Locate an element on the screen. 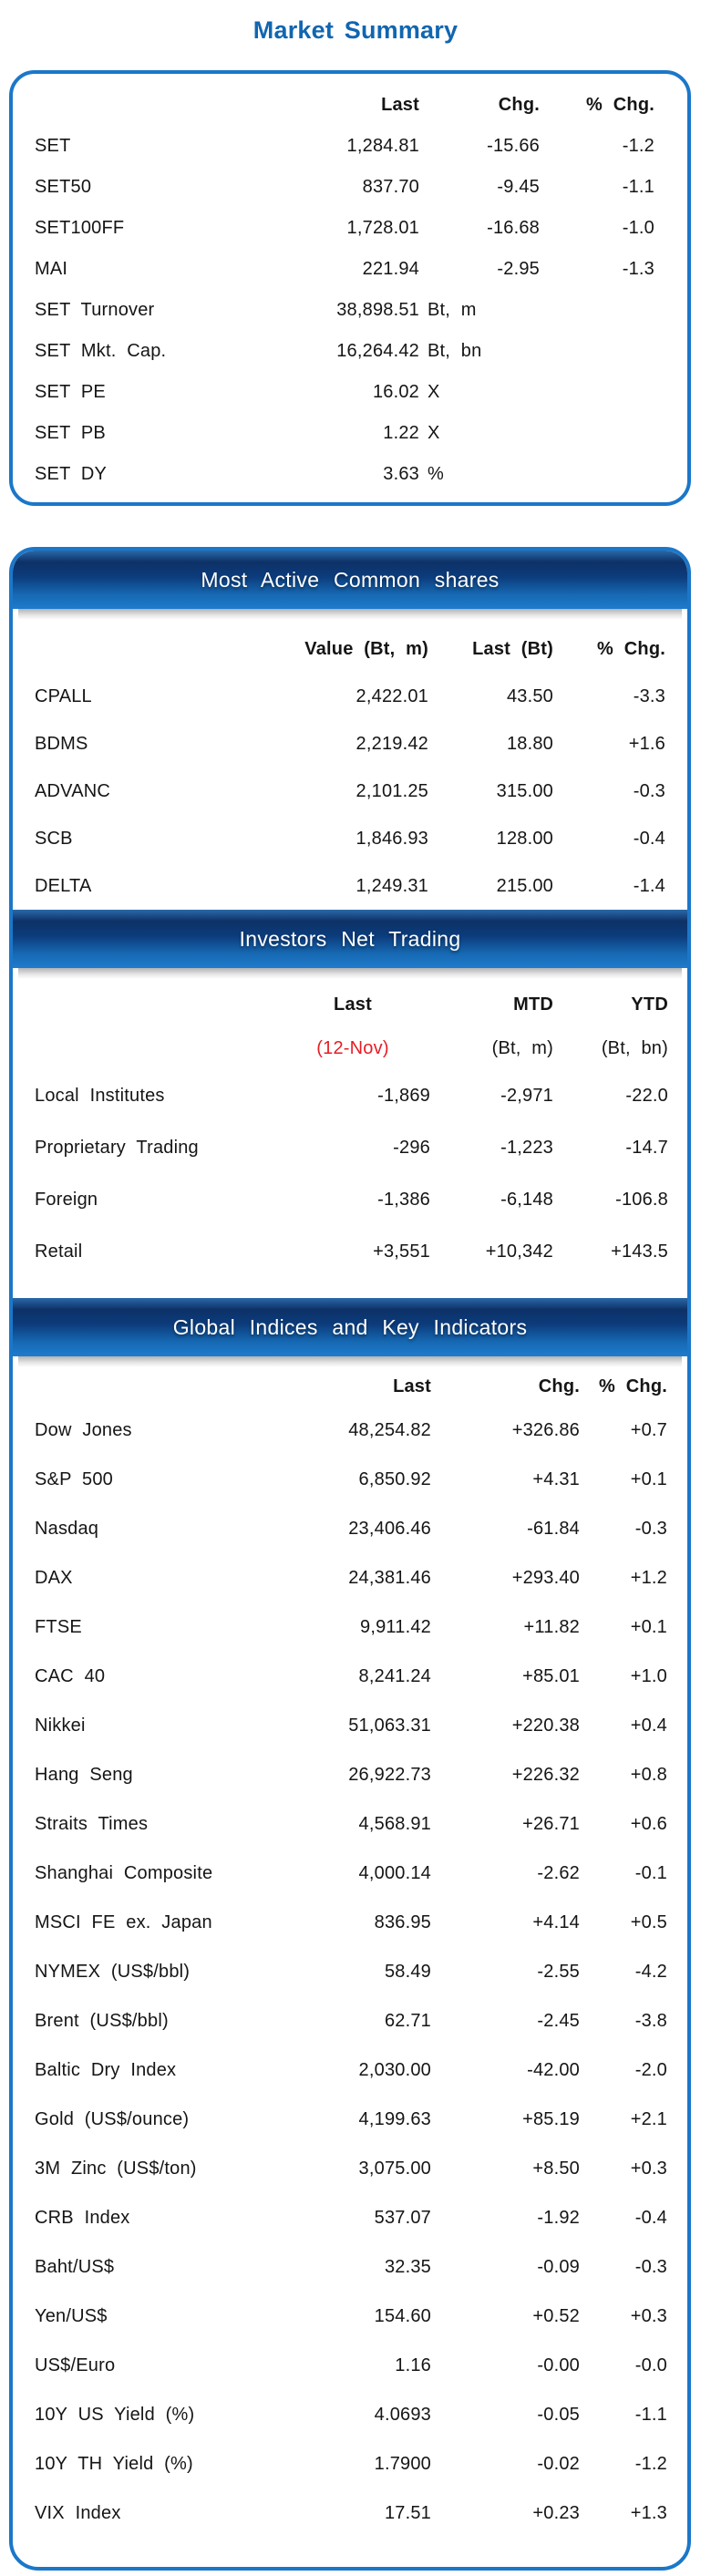 The width and height of the screenshot is (711, 2576). cell-value: -0.02 is located at coordinates (558, 2463).